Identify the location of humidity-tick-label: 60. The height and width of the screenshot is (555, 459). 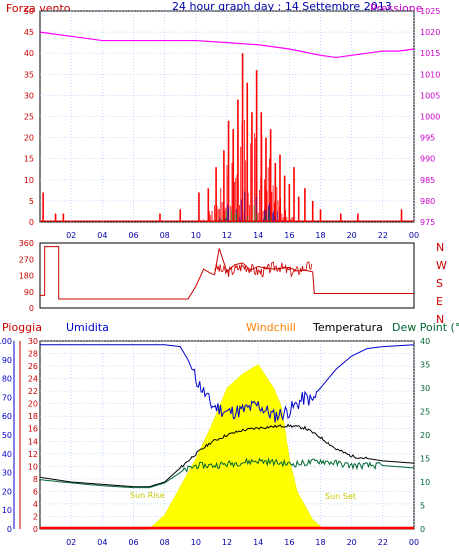
(7, 416).